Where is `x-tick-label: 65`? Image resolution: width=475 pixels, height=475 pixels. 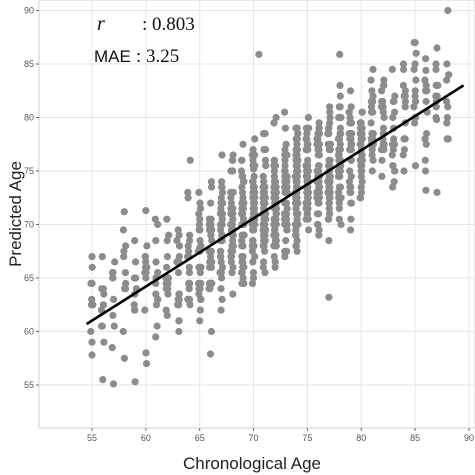 x-tick-label: 65 is located at coordinates (200, 438).